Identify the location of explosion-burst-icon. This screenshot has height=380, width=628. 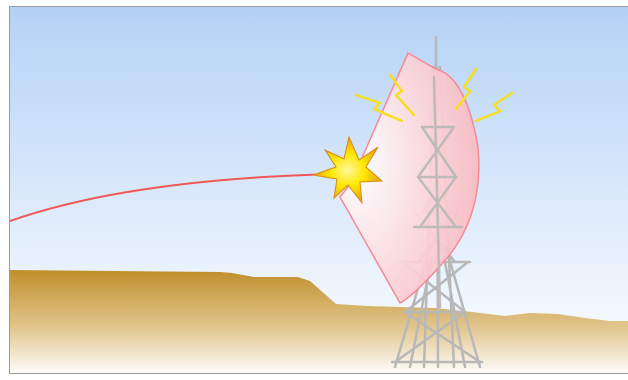
(348, 170).